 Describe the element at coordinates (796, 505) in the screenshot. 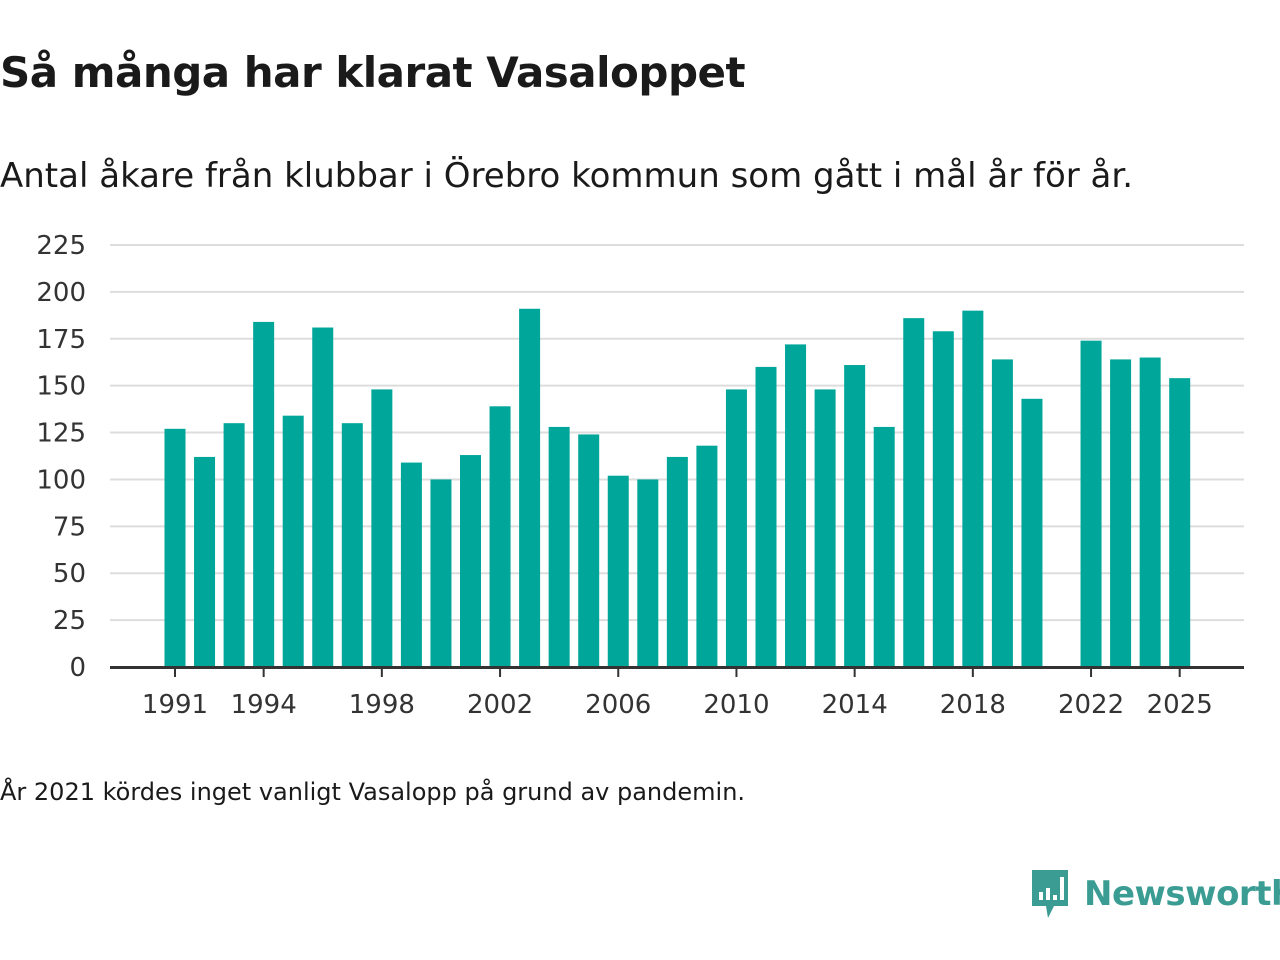

I see `bar-2012` at that location.